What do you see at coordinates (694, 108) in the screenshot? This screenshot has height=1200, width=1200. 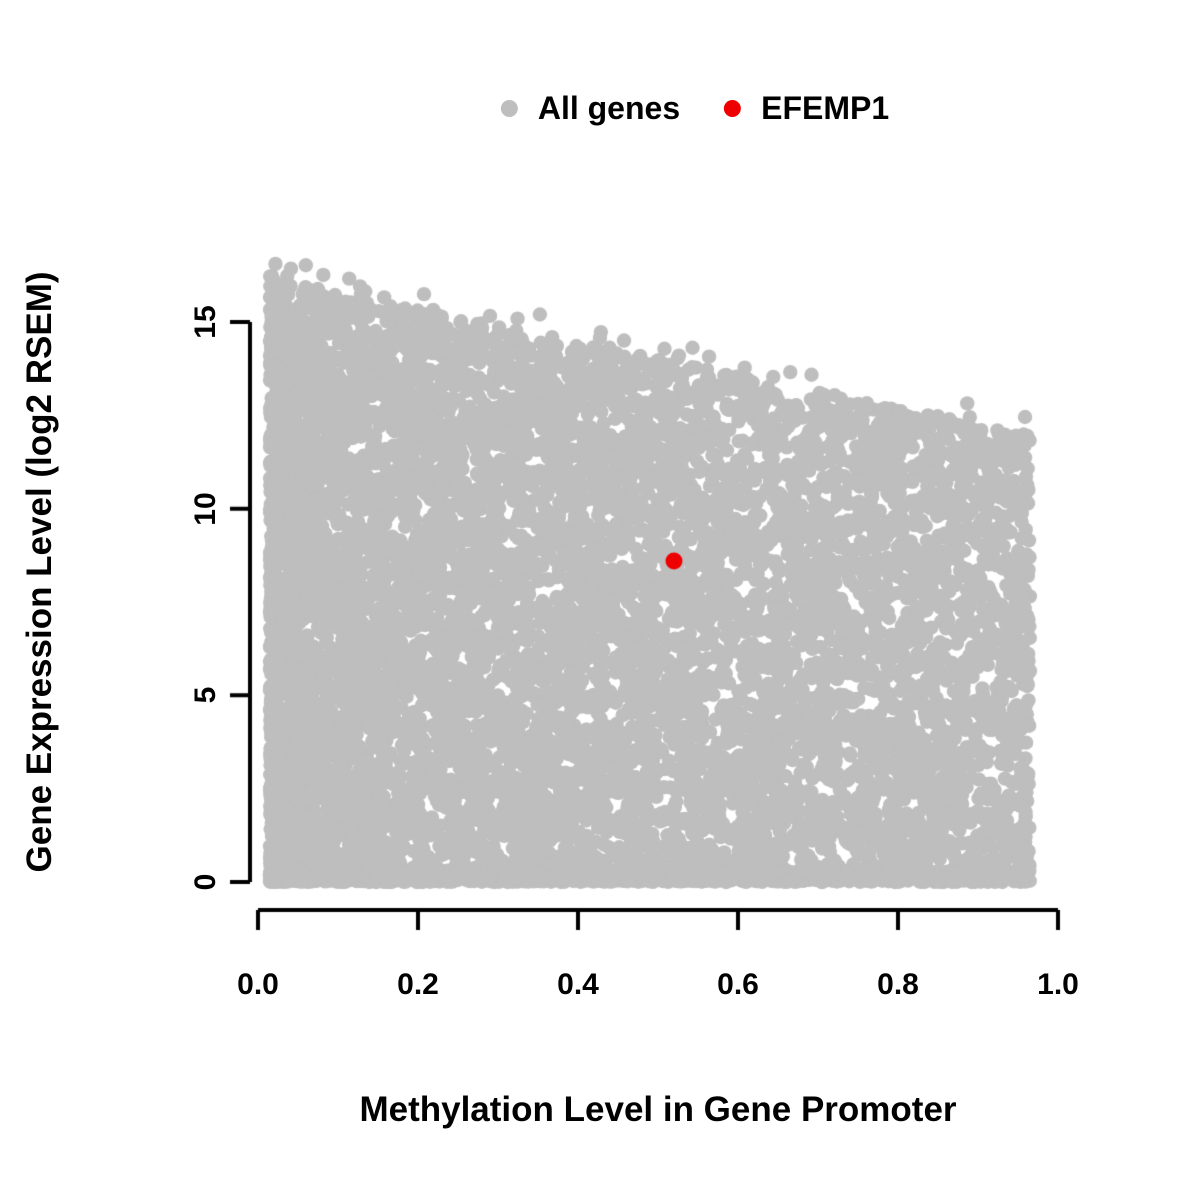 I see `legend: All genes EFEMP1` at bounding box center [694, 108].